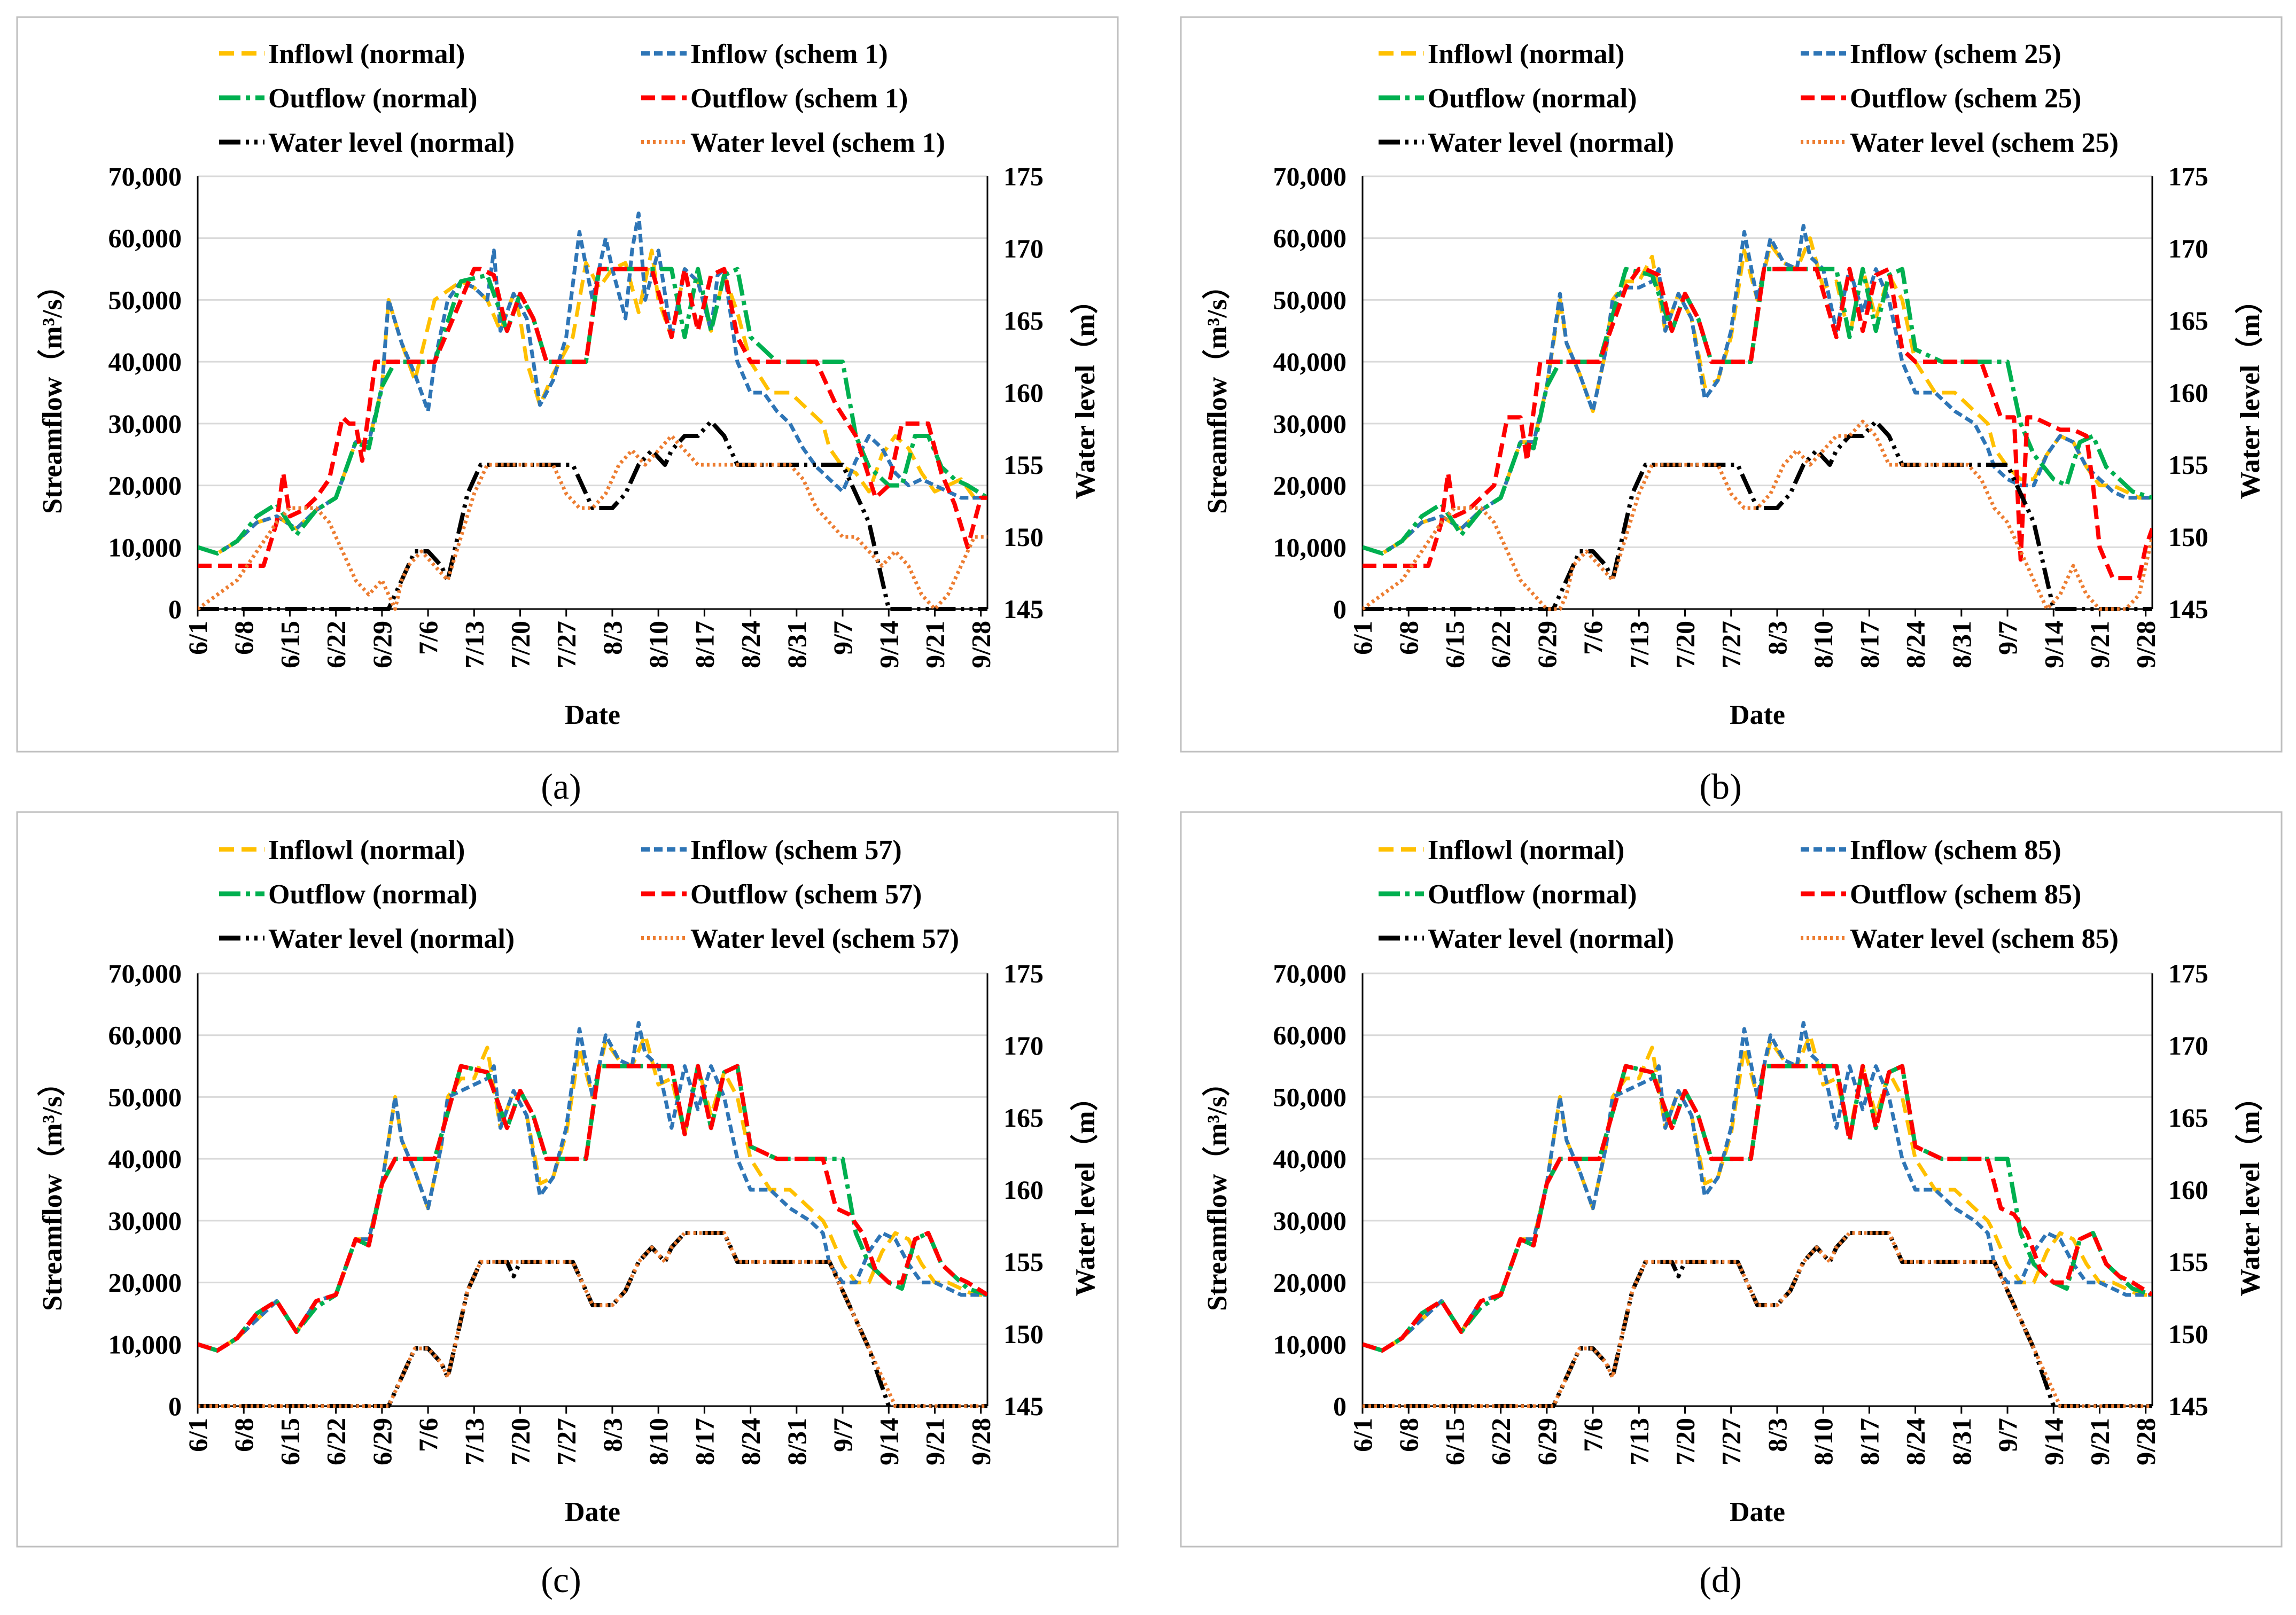  I want to click on y-left-tick-label: 10,000, so click(145, 1344).